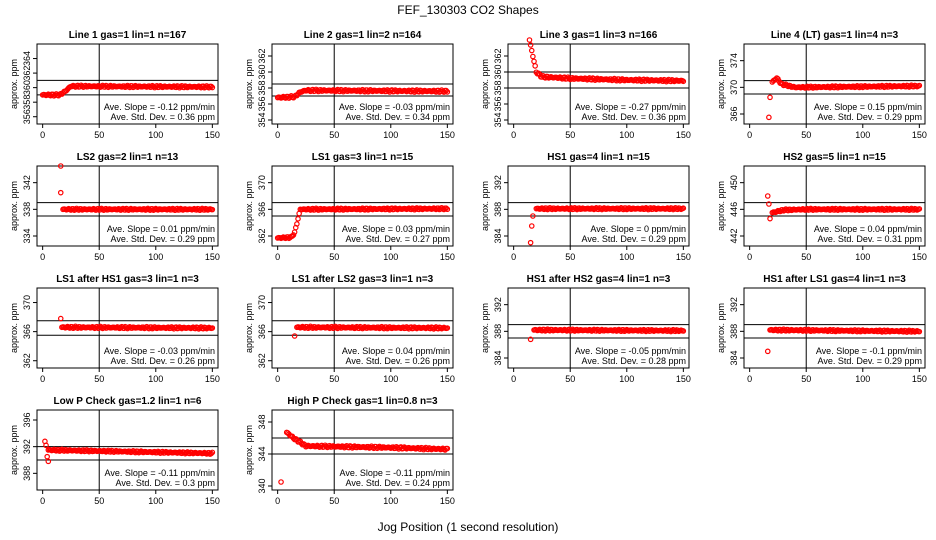 The image size is (936, 540). Describe the element at coordinates (128, 35) in the screenshot. I see `panel-title: Line 1 gas=1 lin=1 n=167` at that location.